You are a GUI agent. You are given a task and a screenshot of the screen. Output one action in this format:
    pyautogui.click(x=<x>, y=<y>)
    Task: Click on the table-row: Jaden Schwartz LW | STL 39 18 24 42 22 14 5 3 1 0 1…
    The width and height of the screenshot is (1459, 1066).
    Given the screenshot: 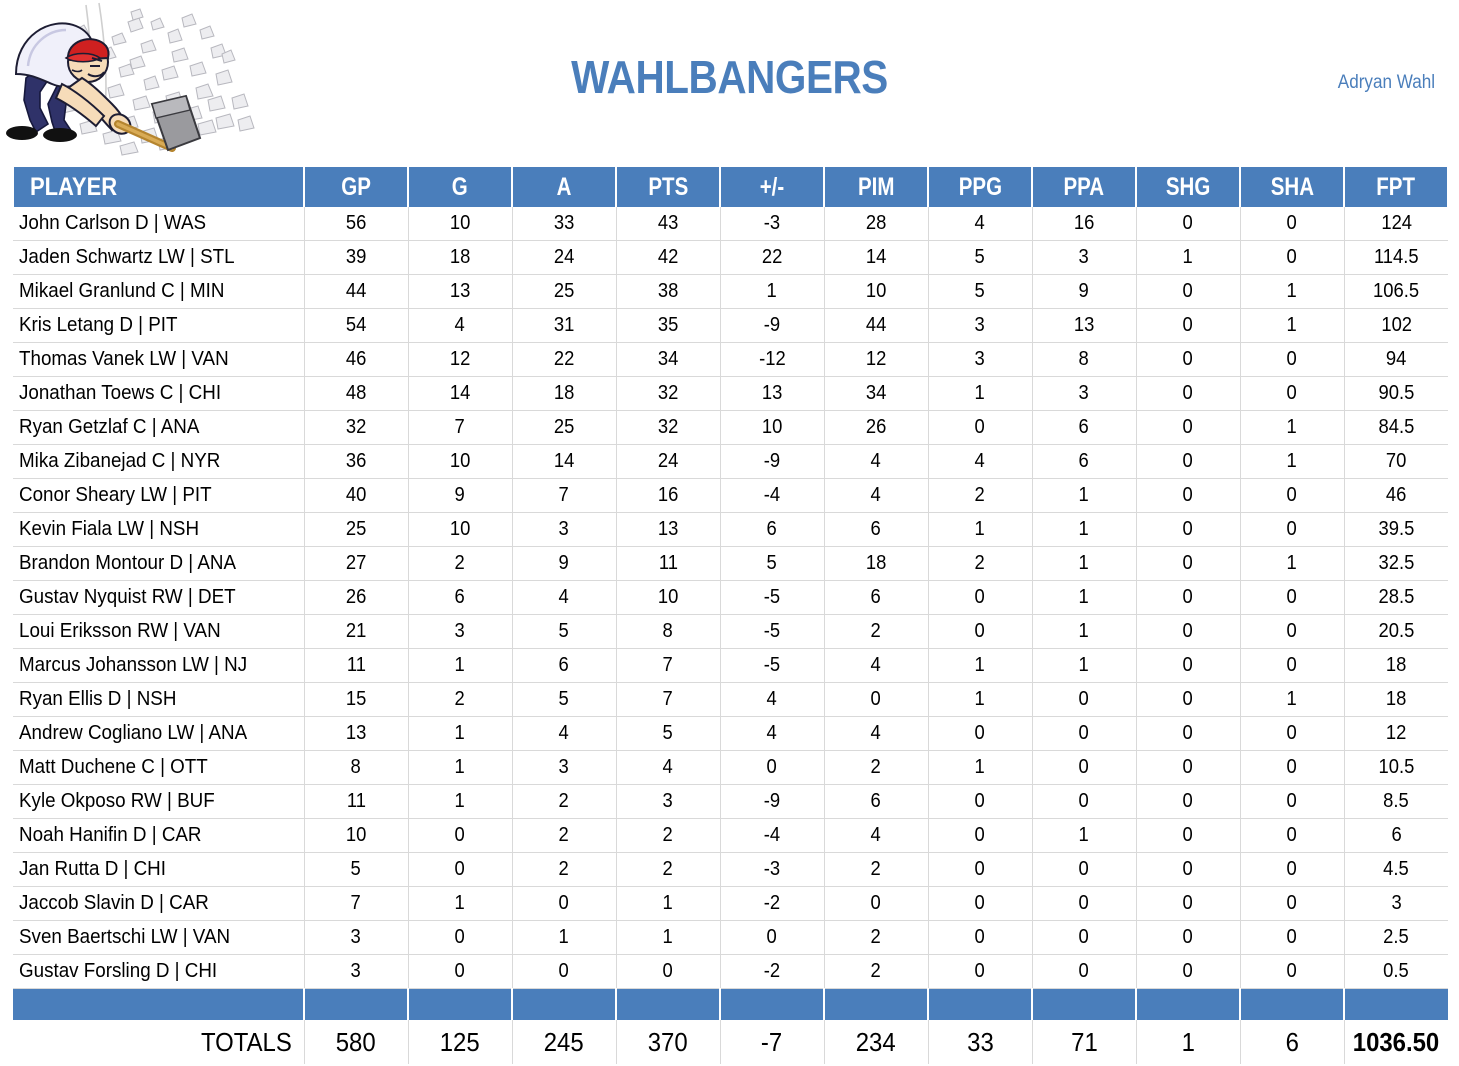 What is the action you would take?
    pyautogui.click(x=730, y=257)
    